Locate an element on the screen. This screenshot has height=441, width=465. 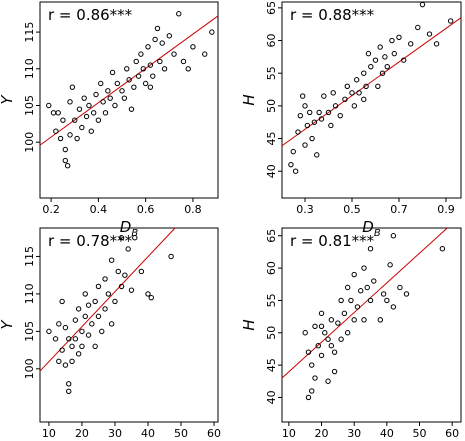
annotation: r = 0.81*** is located at coordinates (332, 241).